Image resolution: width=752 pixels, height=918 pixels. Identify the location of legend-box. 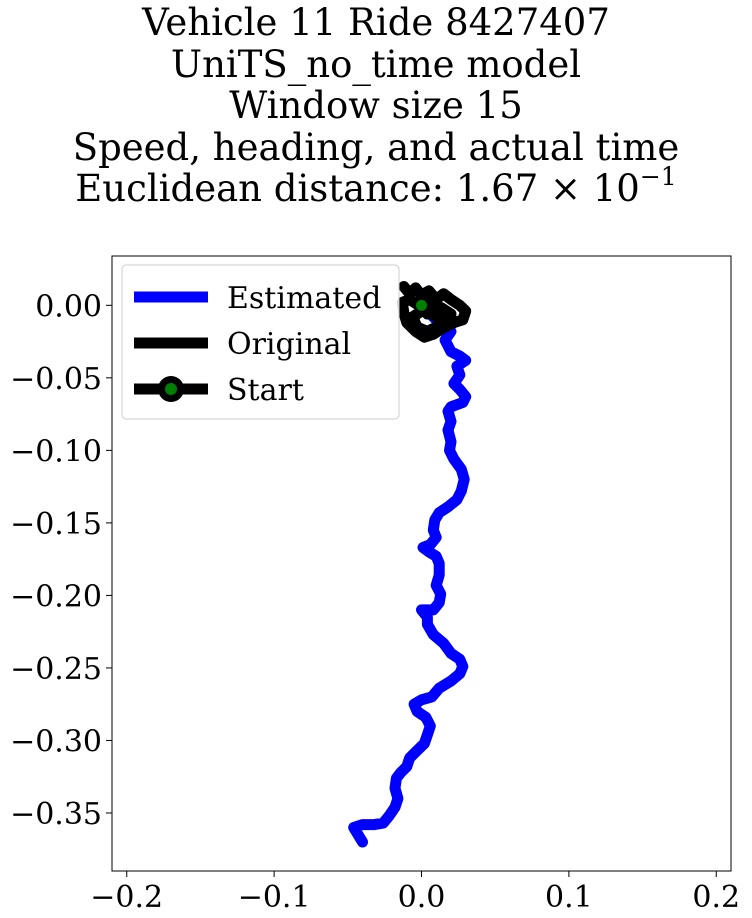
(260, 342).